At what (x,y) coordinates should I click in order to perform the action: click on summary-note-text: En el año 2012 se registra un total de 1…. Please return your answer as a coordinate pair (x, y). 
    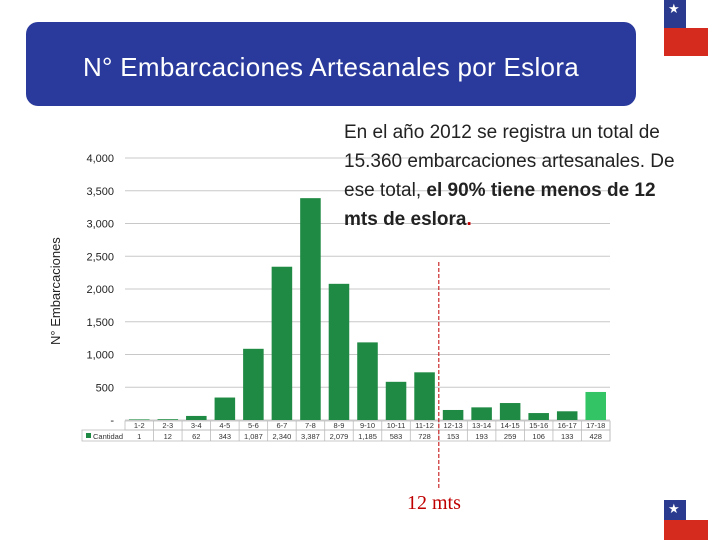
    Looking at the image, I should click on (509, 161).